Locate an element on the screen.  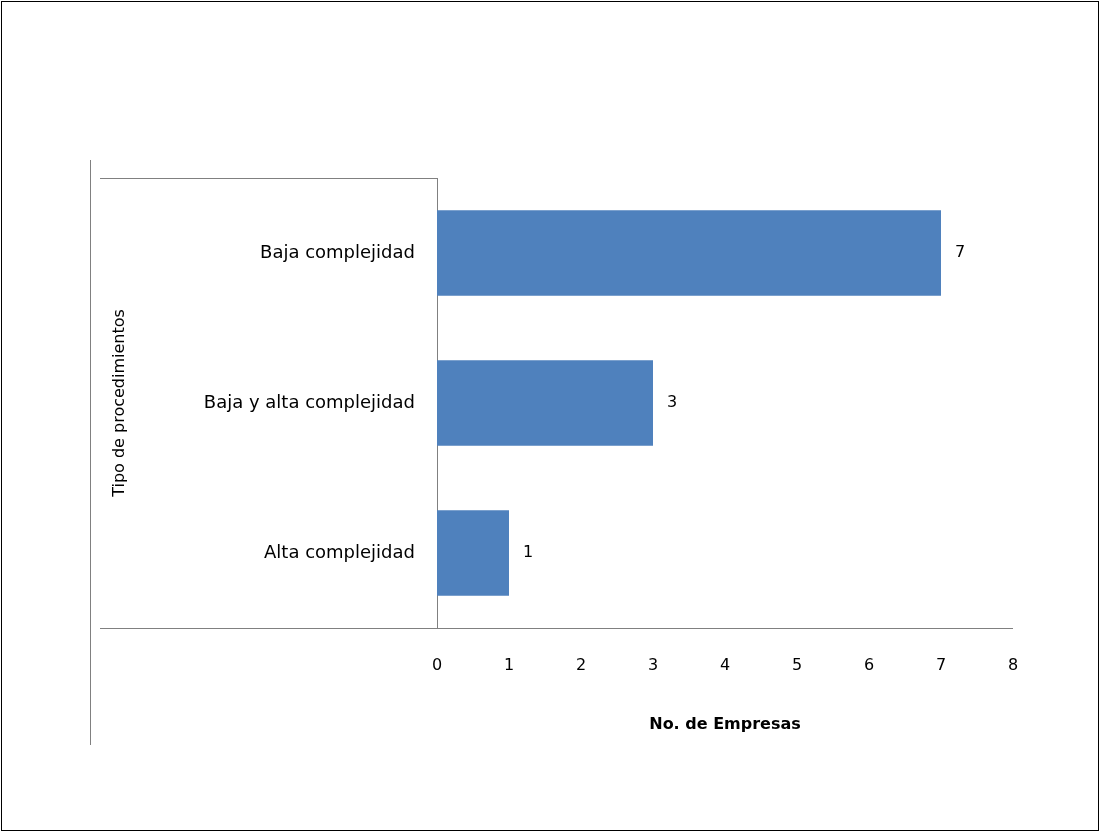
data-label: 1 is located at coordinates (528, 552).